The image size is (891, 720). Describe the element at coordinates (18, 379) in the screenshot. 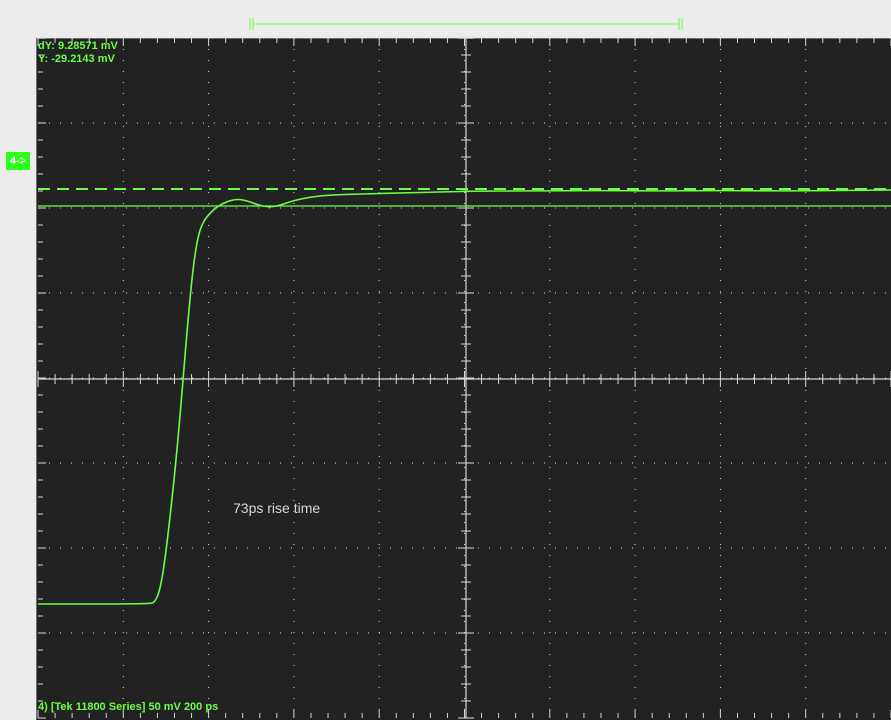

I see `scope-left-strip` at that location.